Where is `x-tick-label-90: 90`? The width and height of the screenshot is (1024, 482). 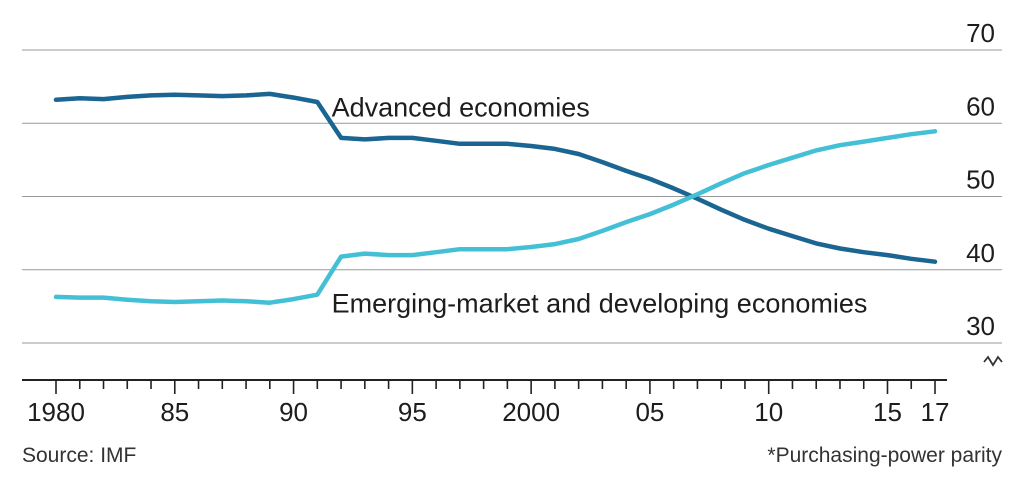 x-tick-label-90: 90 is located at coordinates (293, 412).